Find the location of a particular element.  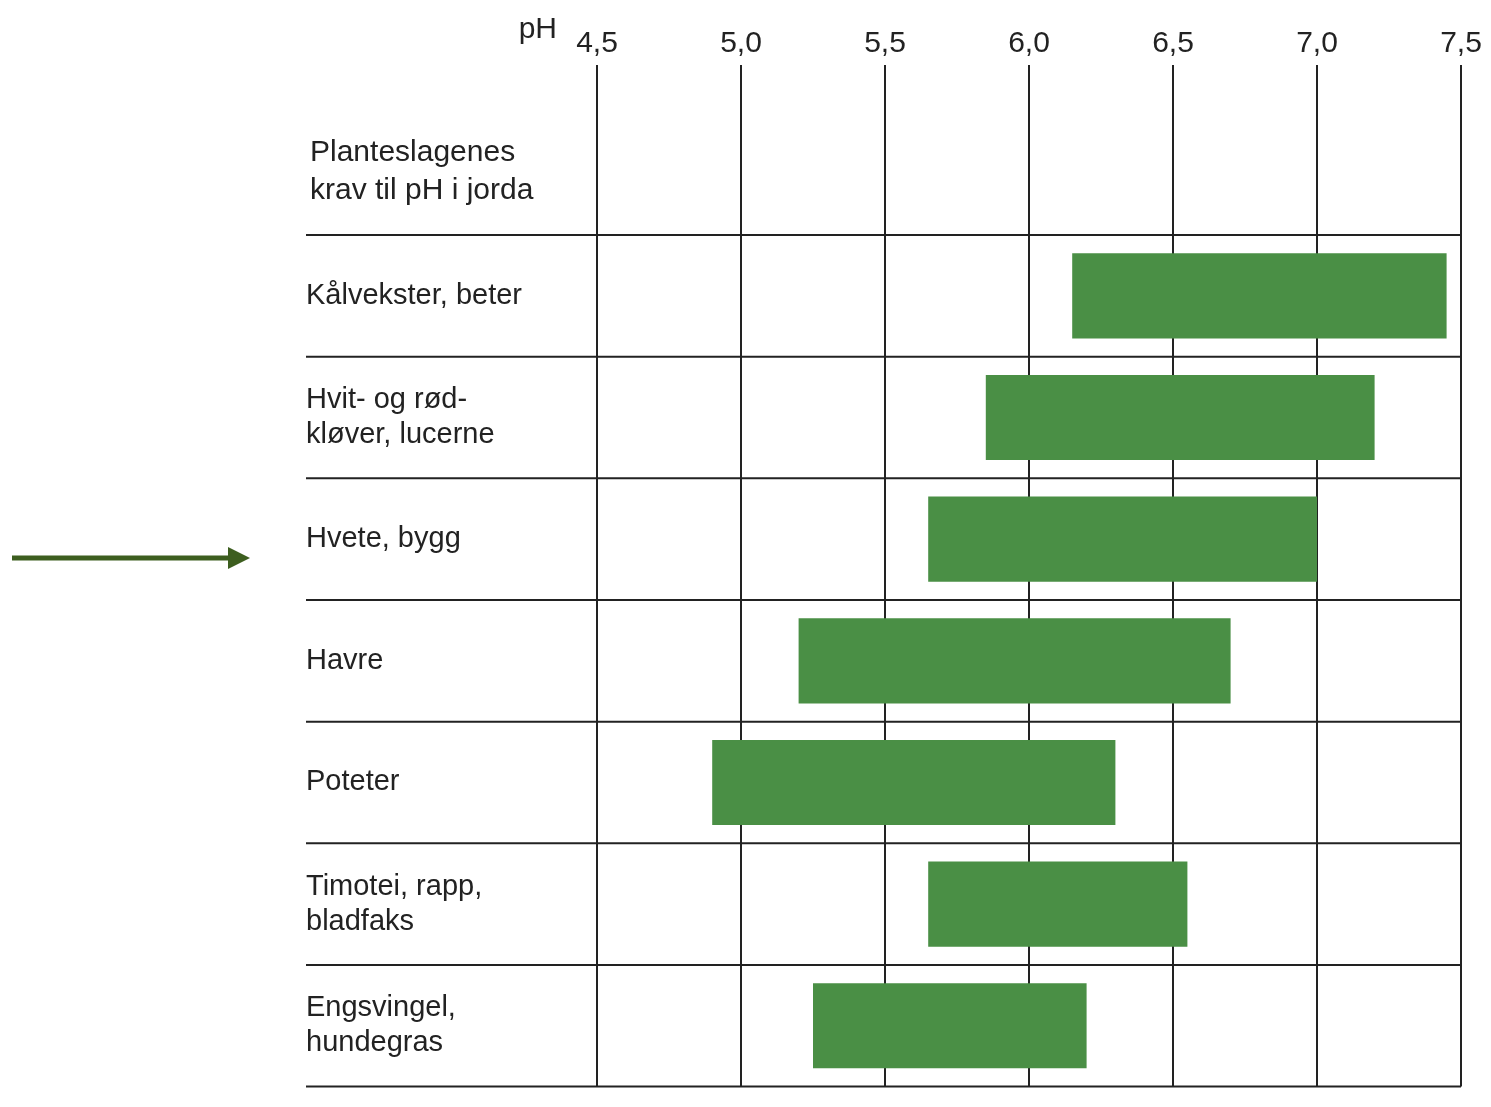

y-tick-label: Kålvekster, beter is located at coordinates (414, 293).